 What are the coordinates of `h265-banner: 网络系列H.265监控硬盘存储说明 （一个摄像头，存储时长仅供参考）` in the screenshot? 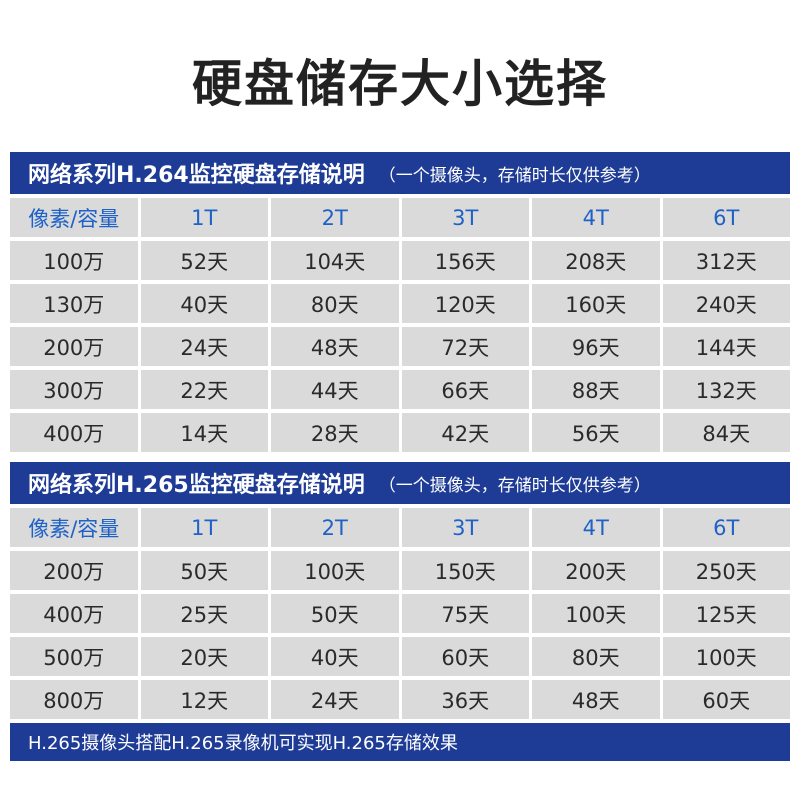 It's located at (400, 483).